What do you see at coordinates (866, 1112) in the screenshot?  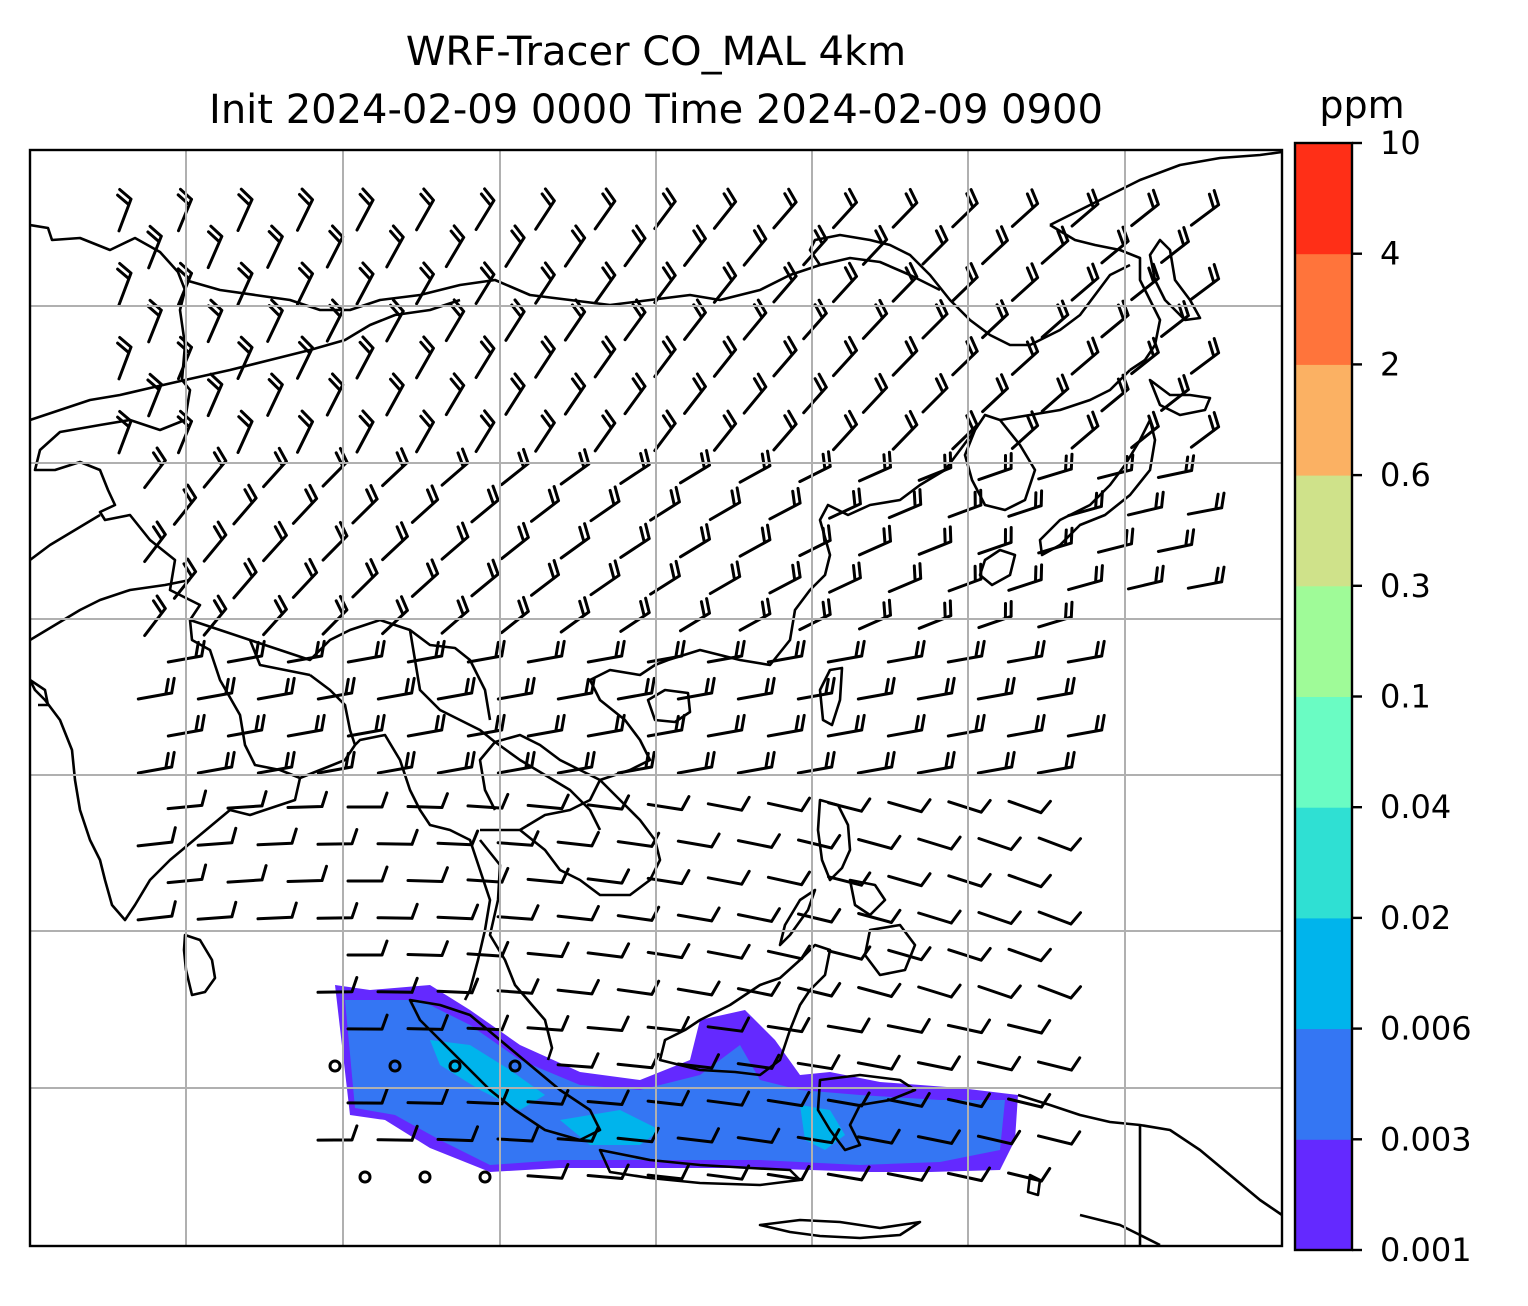 I see `coast-sulawesi` at bounding box center [866, 1112].